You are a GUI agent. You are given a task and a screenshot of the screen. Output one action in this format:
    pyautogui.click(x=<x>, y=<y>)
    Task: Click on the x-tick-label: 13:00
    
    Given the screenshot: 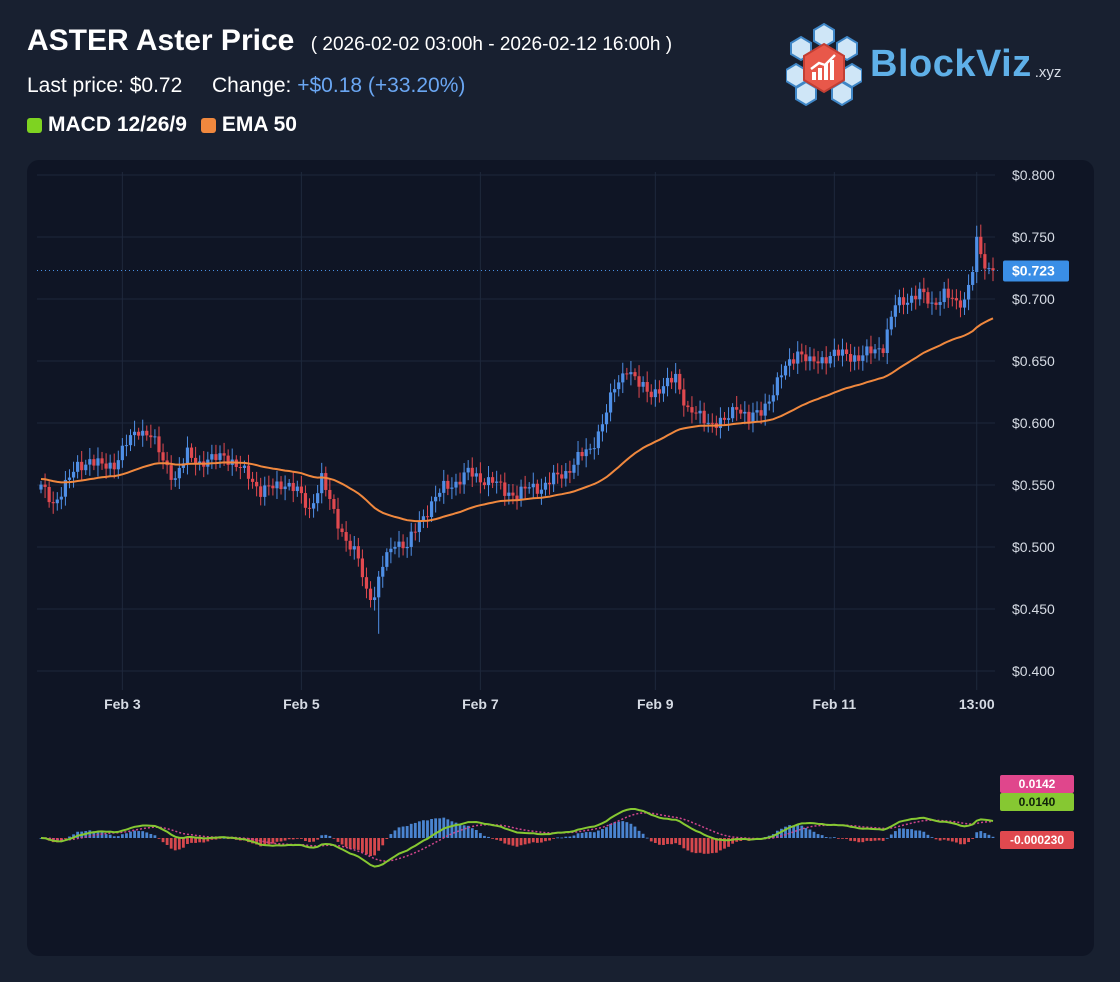 What is the action you would take?
    pyautogui.click(x=977, y=704)
    